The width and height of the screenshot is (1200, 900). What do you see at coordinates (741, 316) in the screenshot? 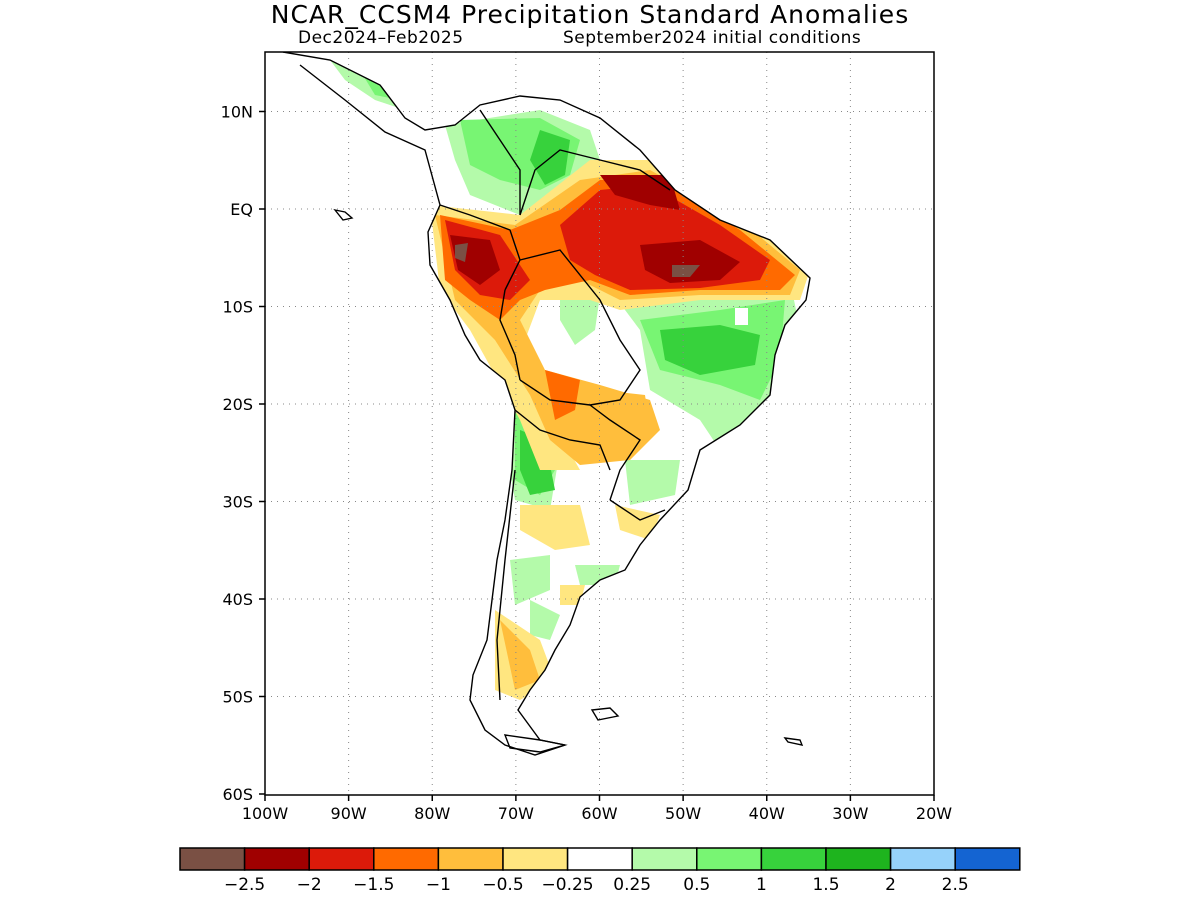
I see `missing-data-gap` at bounding box center [741, 316].